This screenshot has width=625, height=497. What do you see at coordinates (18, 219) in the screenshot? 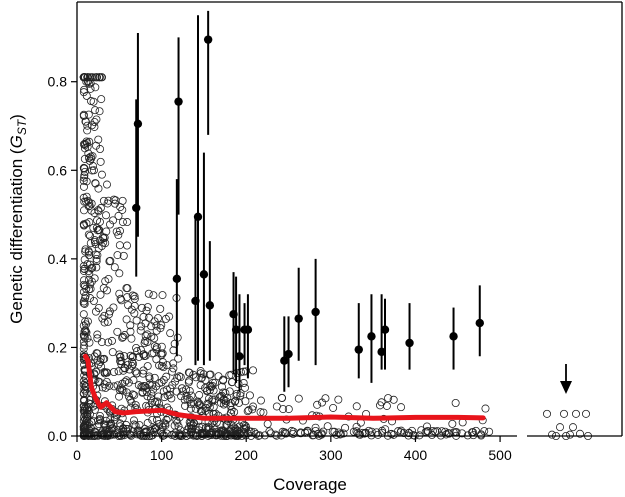
I see `y-axis-title: Genetic differentiation (GST)` at bounding box center [18, 219].